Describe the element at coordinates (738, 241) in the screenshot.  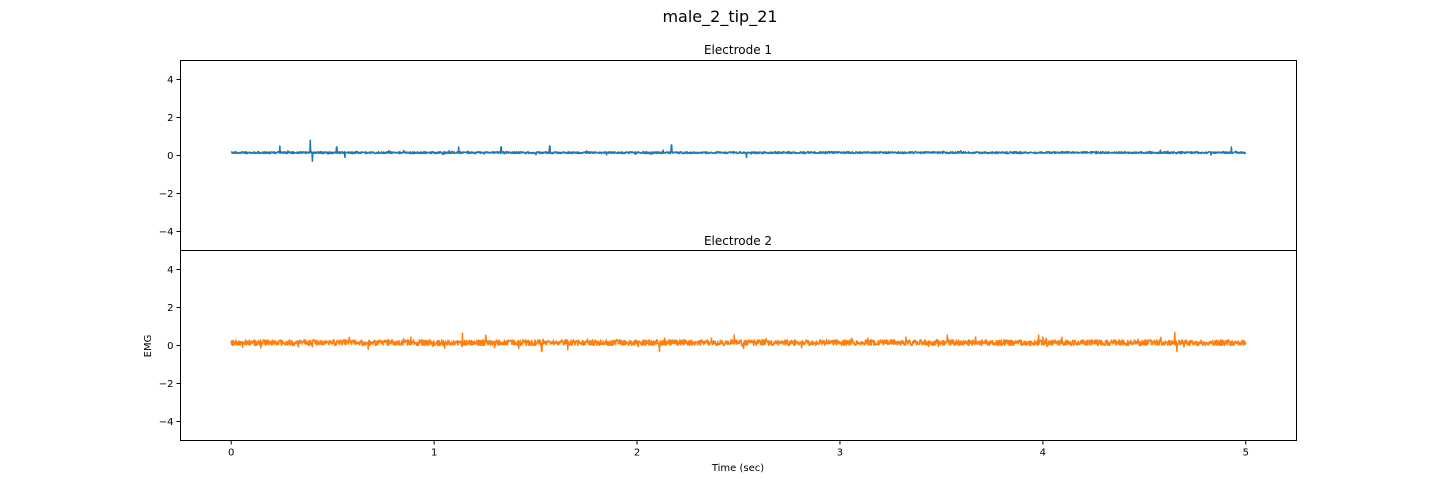
I see `axes-title-electrode-2: Electrode 2` at that location.